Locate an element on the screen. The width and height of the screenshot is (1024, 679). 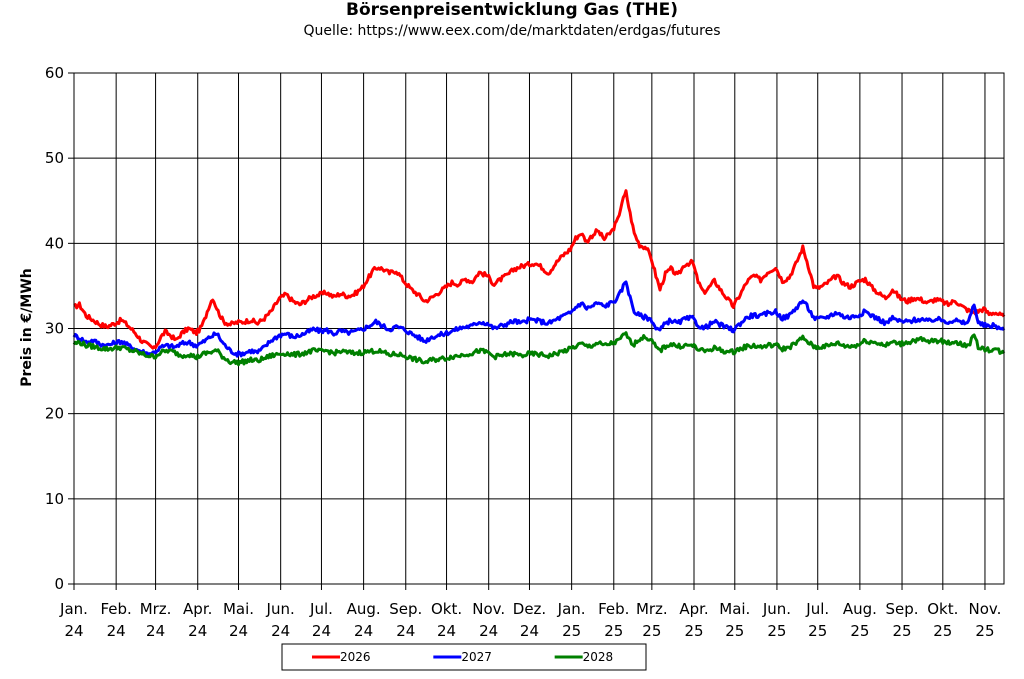
y-tick-label: 10 is located at coordinates (54, 499).